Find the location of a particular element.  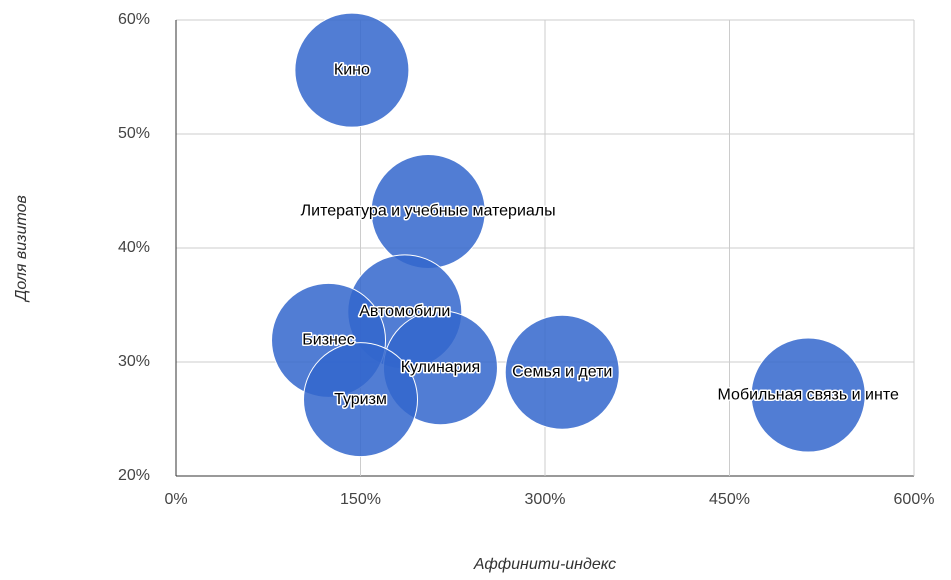

bubble-label: Мобильная связь и инте is located at coordinates (808, 394).